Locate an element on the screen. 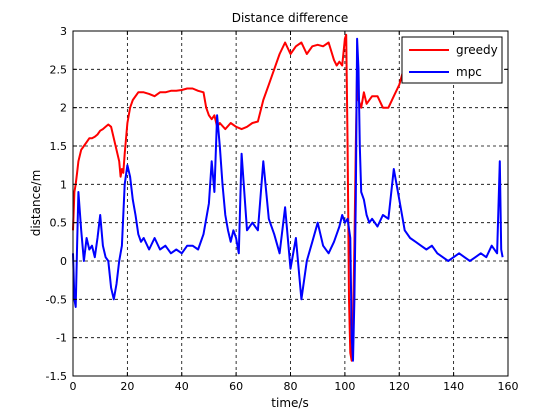 The height and width of the screenshot is (420, 560). x-tick-label: 100 is located at coordinates (344, 386).